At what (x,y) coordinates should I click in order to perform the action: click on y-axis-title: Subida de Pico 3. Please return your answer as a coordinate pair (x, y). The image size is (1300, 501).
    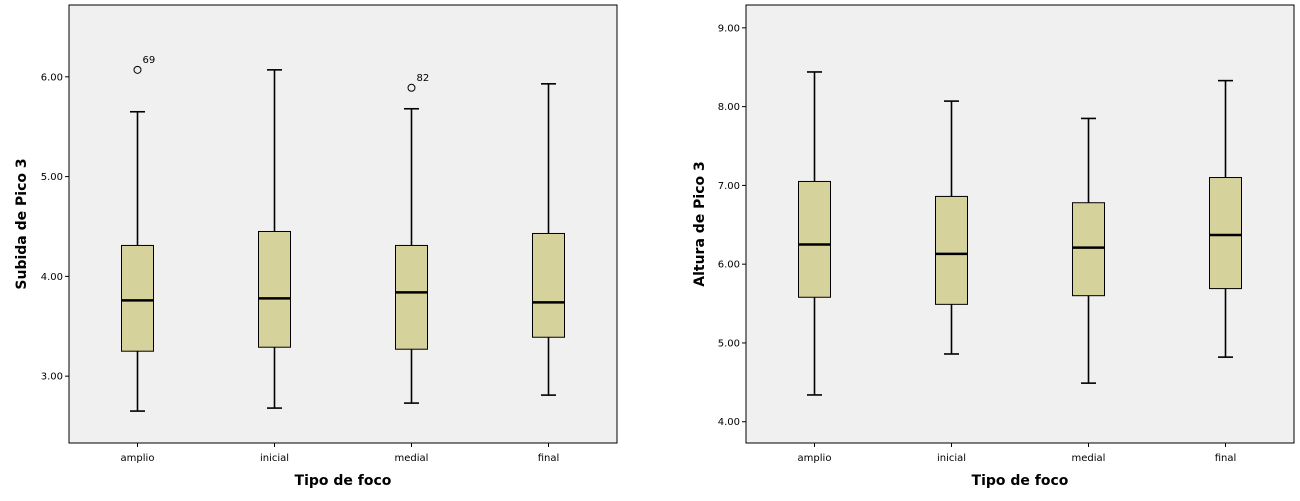
    Looking at the image, I should click on (22, 223).